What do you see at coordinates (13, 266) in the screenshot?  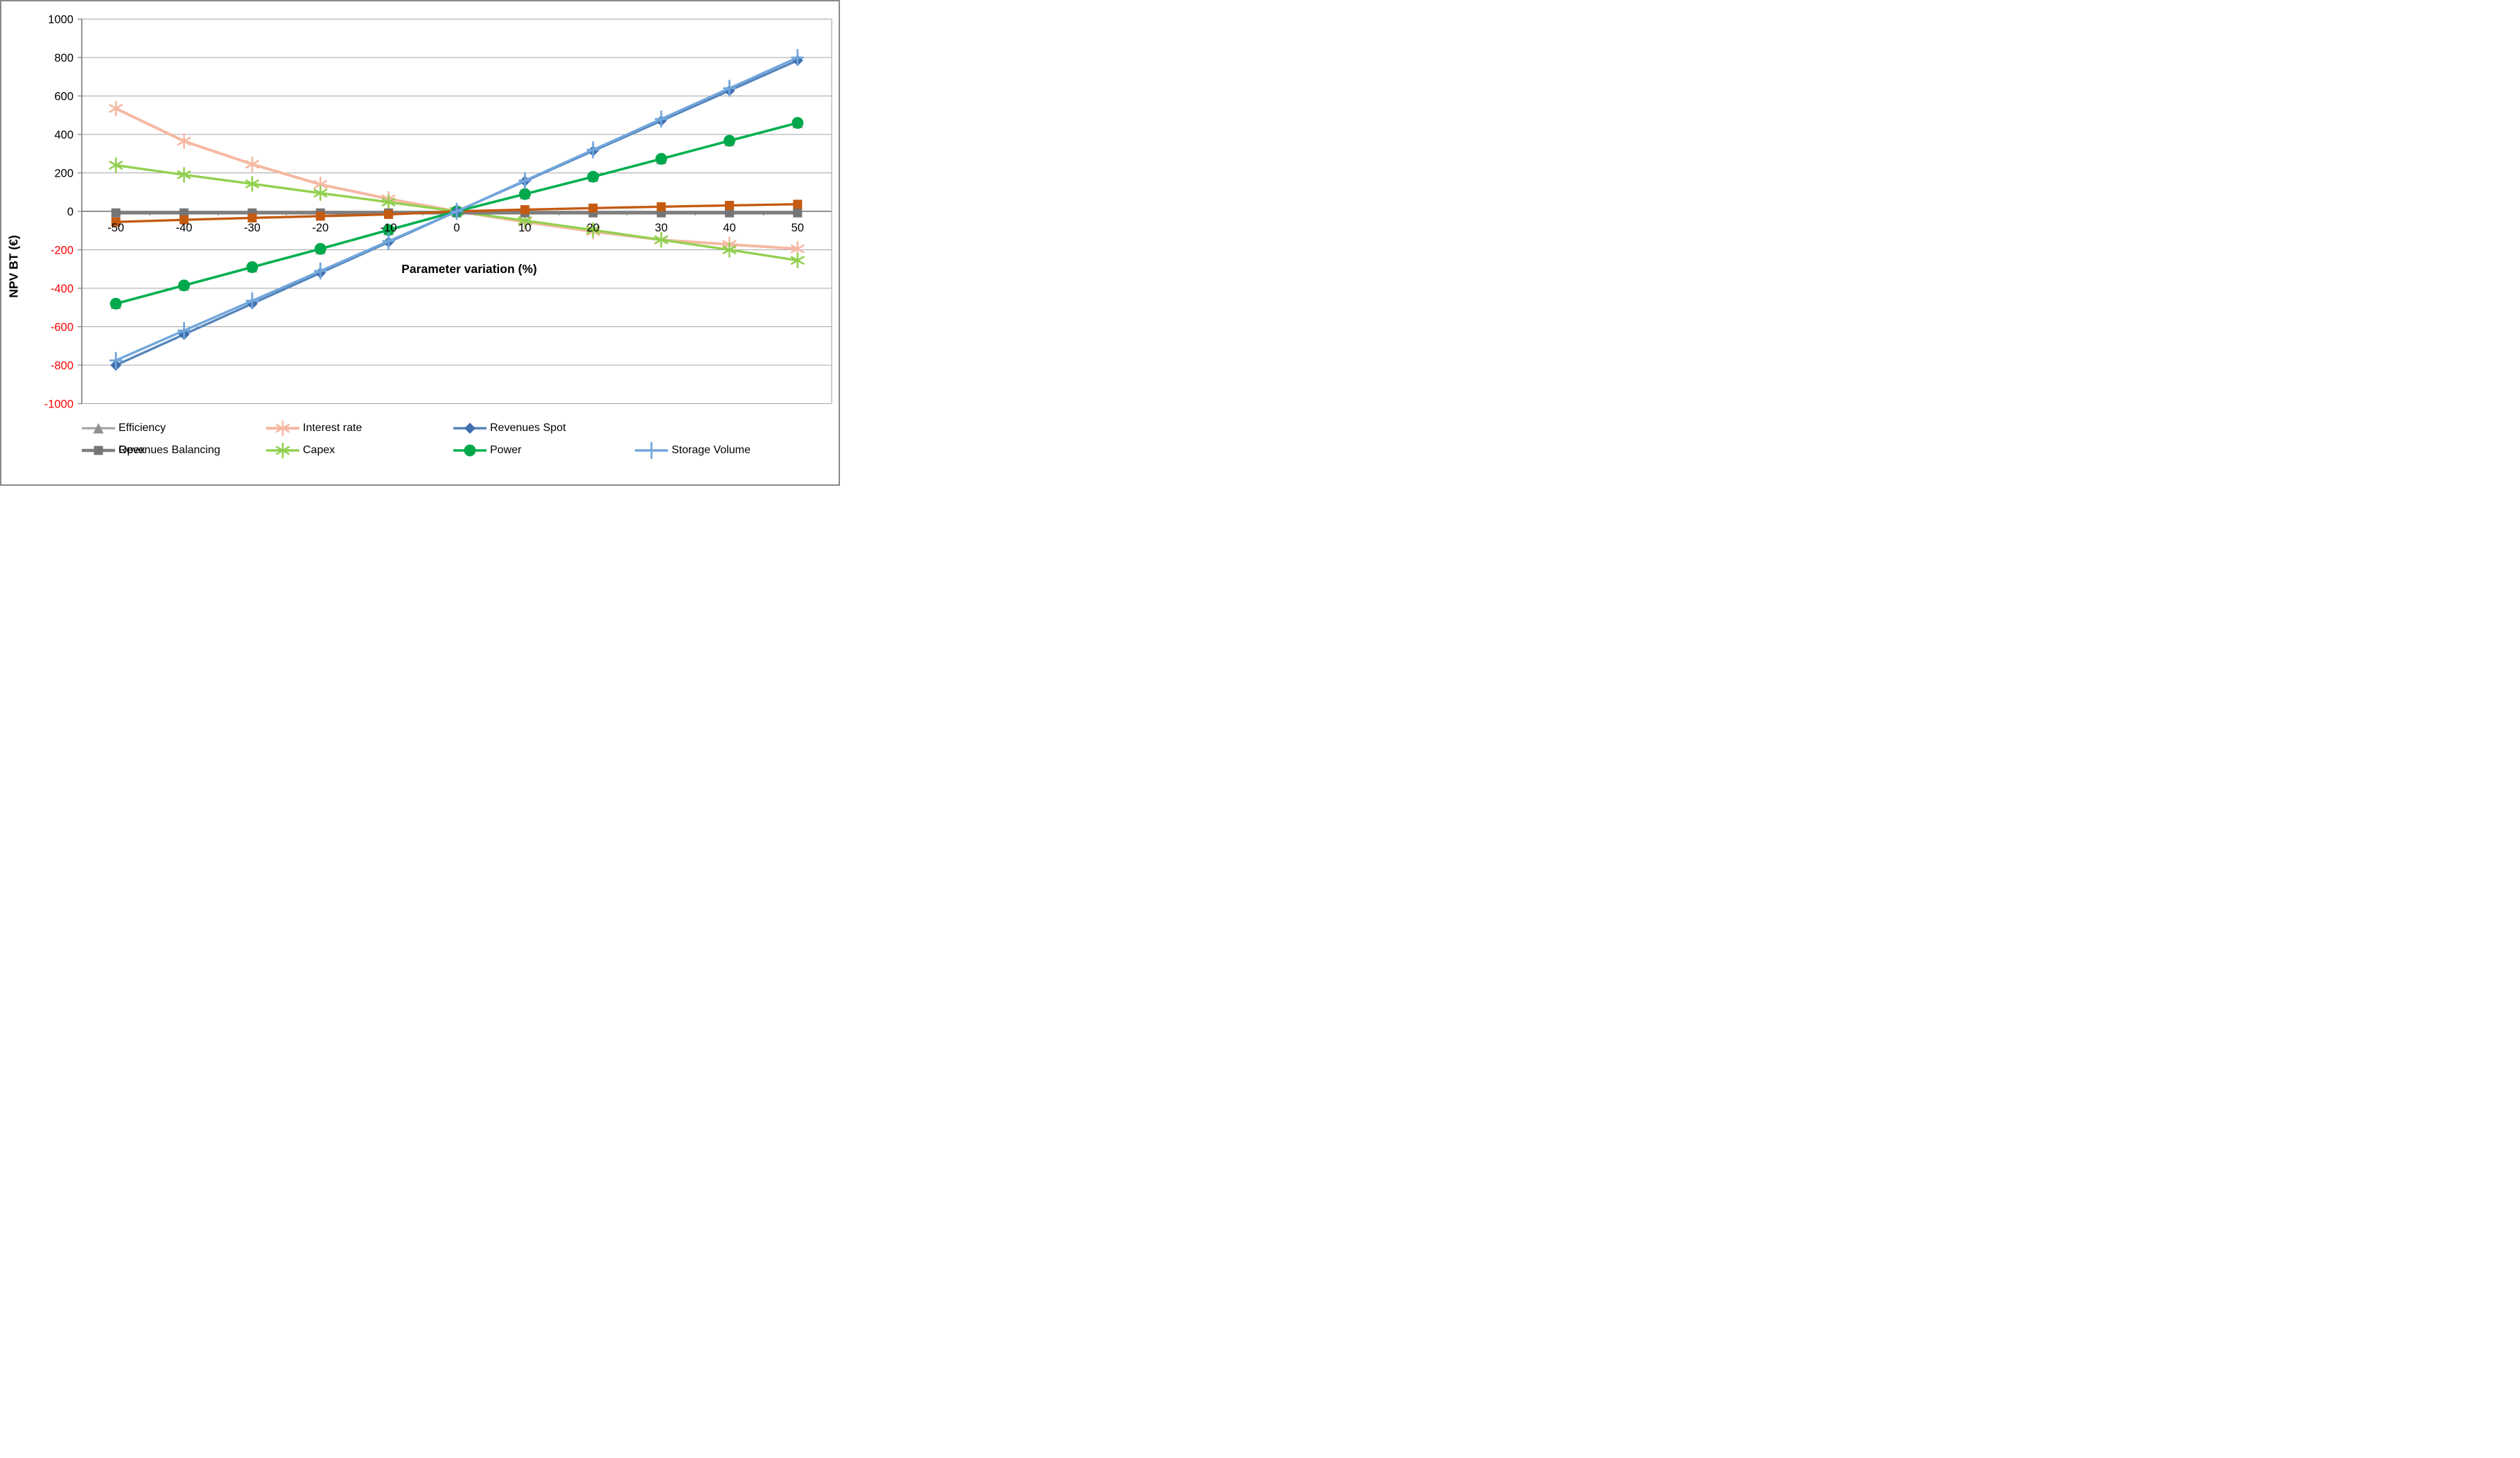 I see `y-axis-title: NPV BT (€)` at bounding box center [13, 266].